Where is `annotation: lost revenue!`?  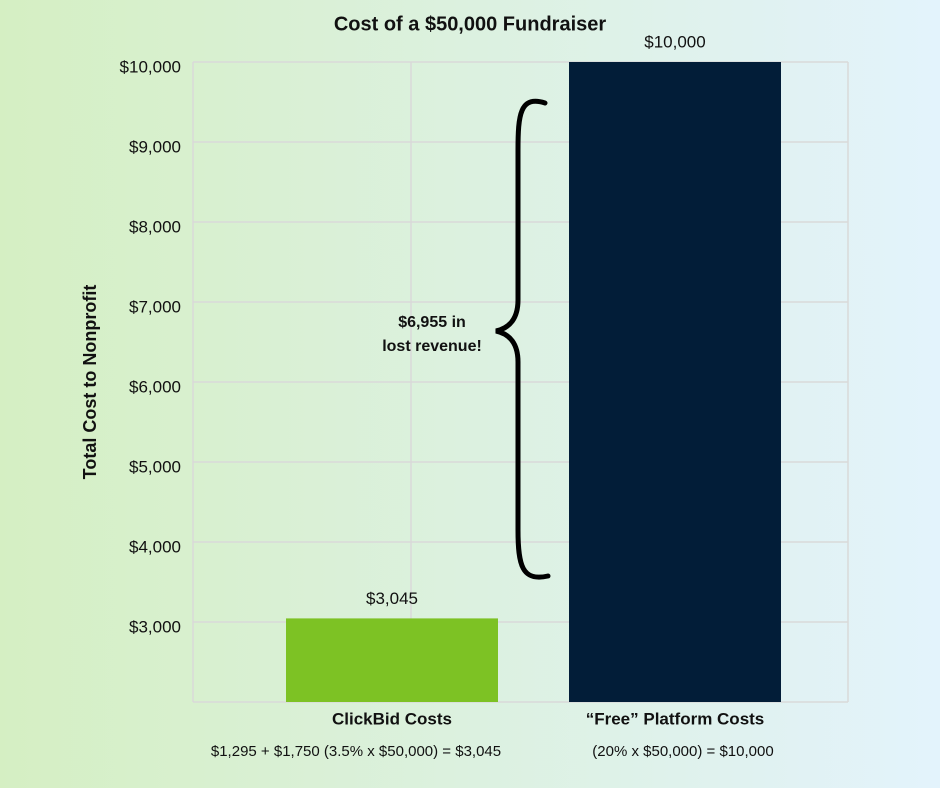 annotation: lost revenue! is located at coordinates (432, 346).